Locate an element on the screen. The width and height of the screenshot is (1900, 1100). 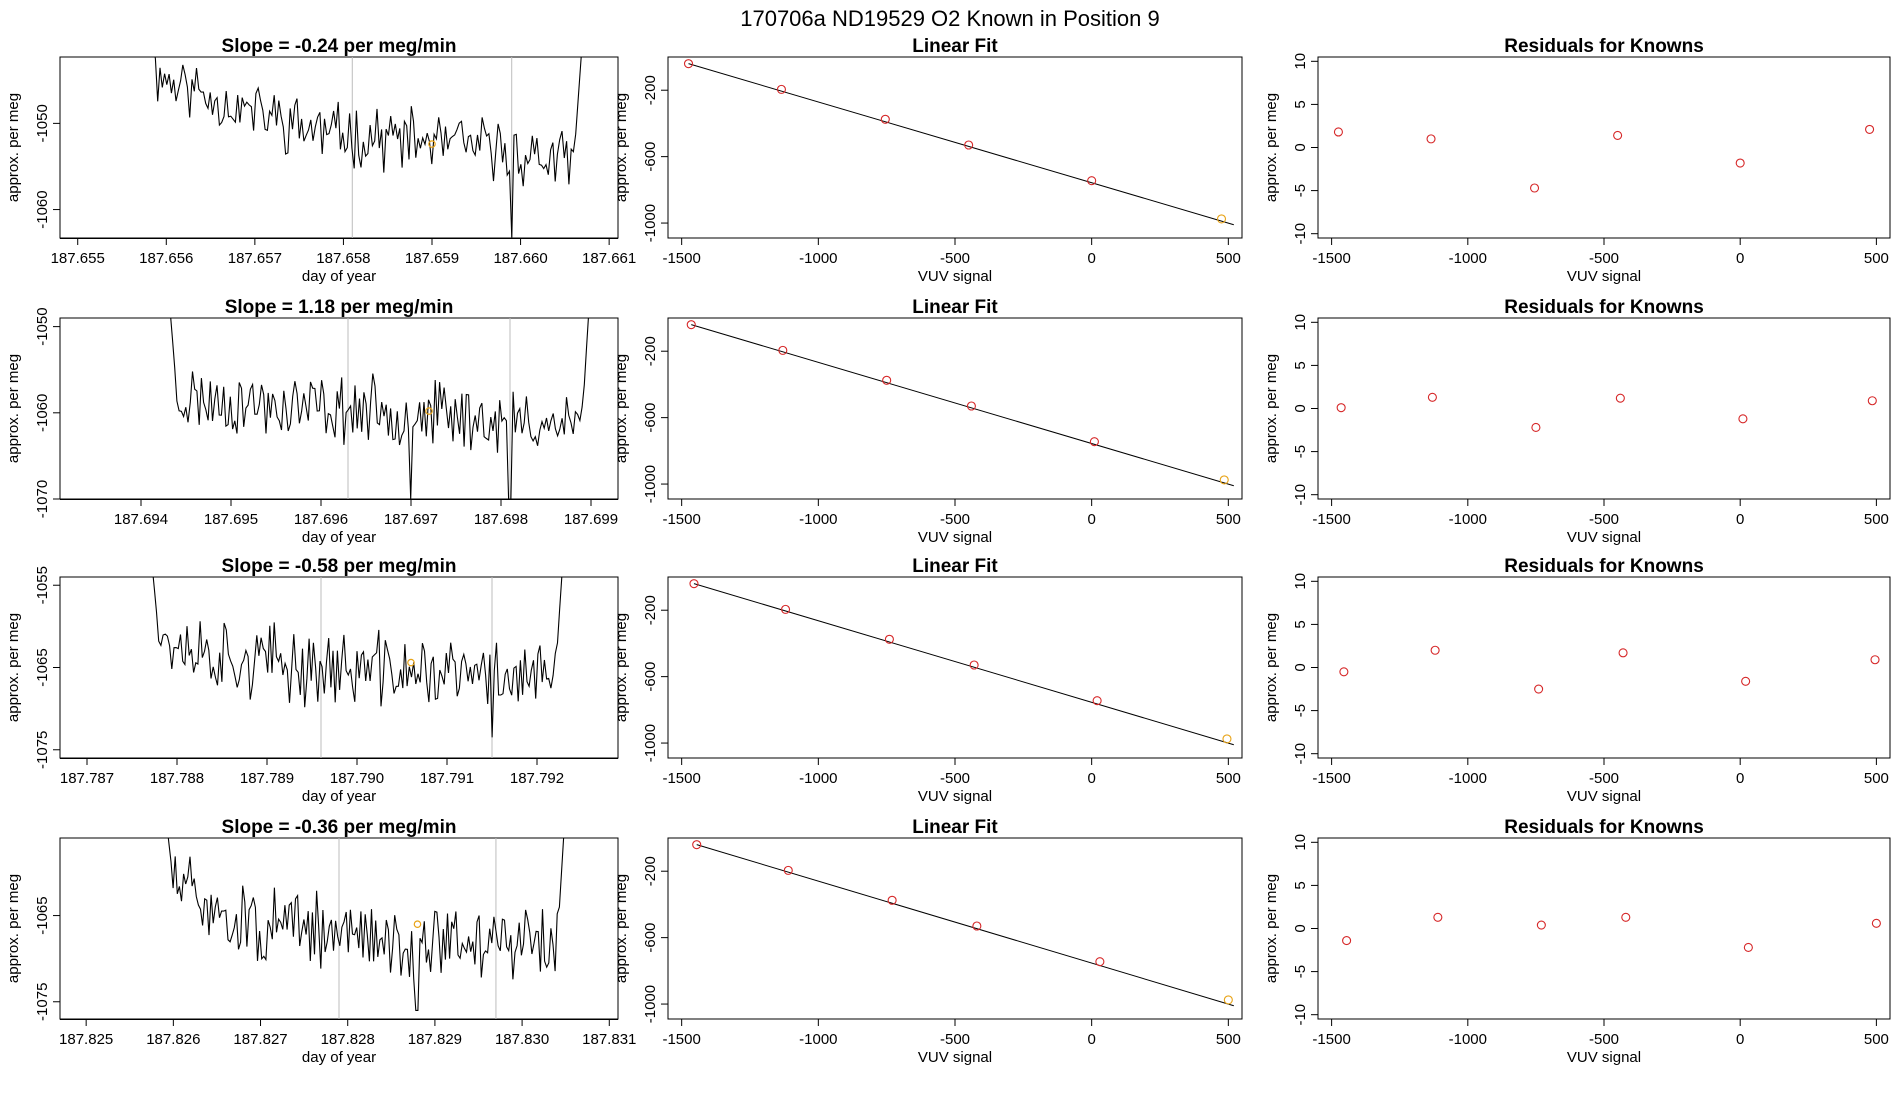
y-axis: -200 -600 -1000 is located at coordinates (655, 939).